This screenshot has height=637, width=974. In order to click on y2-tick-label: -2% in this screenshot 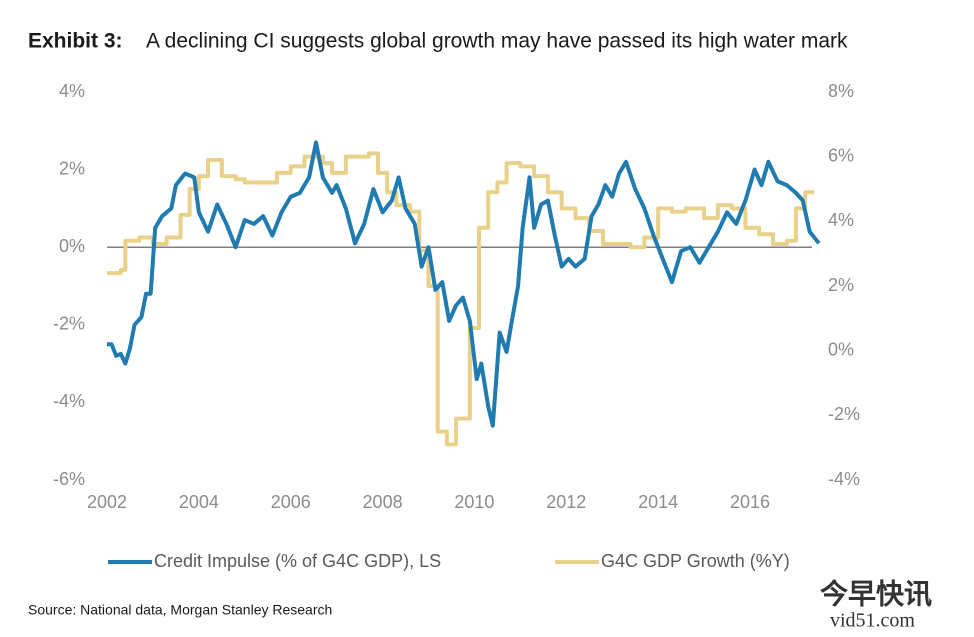, I will do `click(844, 414)`.